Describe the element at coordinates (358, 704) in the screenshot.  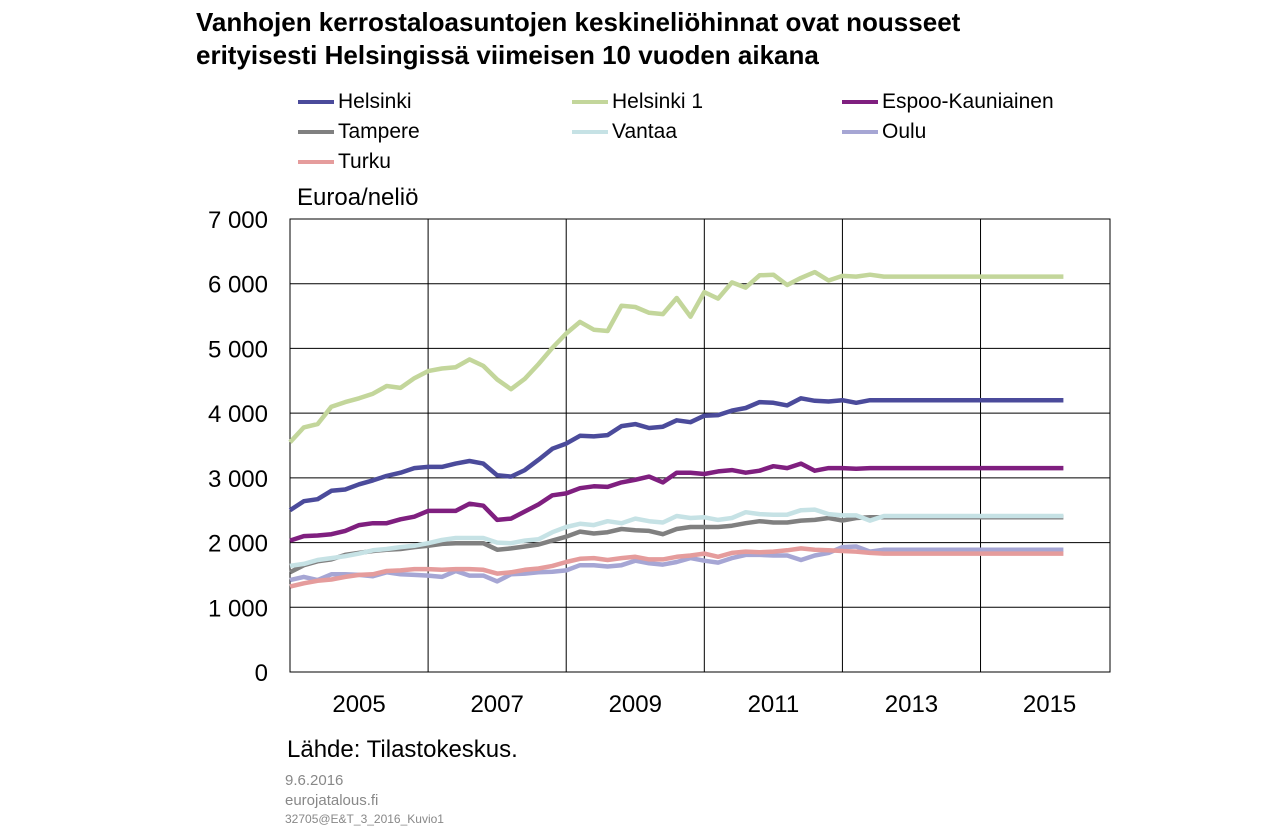
I see `x-tick-label: 2005` at that location.